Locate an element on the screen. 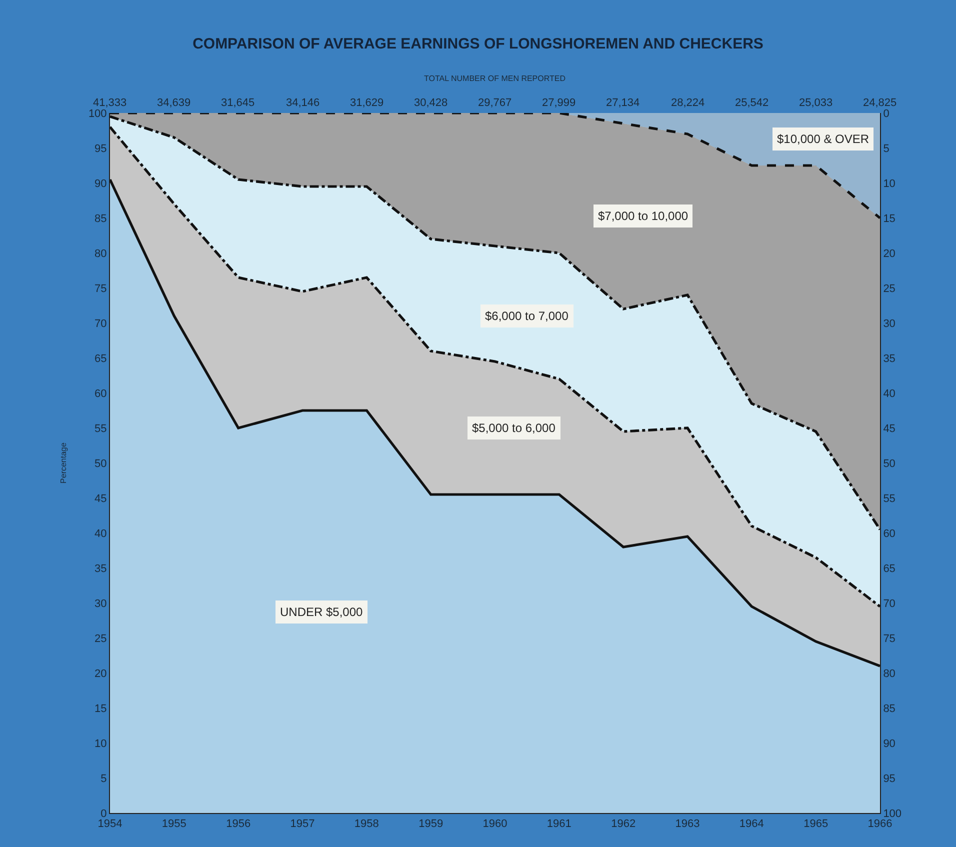 This screenshot has width=956, height=847. y-tick-label: 45 is located at coordinates (100, 498).